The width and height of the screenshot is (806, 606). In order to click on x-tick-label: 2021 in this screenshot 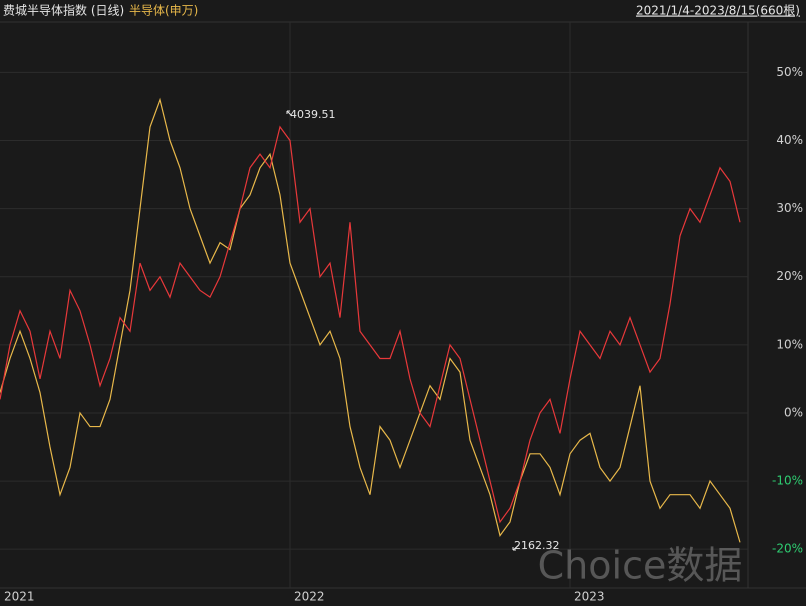, I will do `click(19, 597)`.